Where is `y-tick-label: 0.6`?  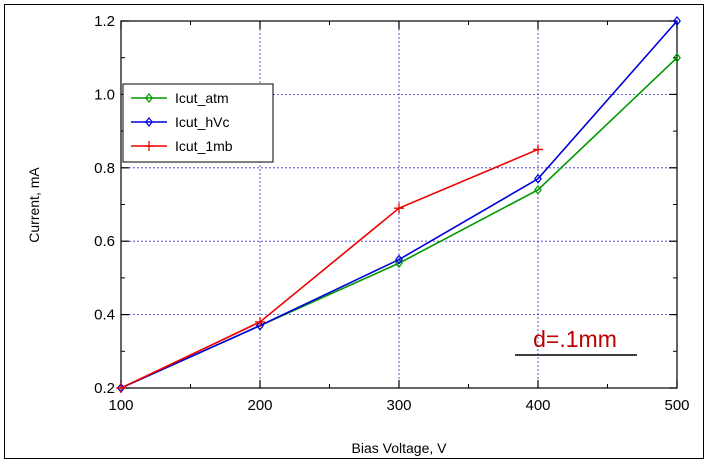
y-tick-label: 0.6 is located at coordinates (104, 241).